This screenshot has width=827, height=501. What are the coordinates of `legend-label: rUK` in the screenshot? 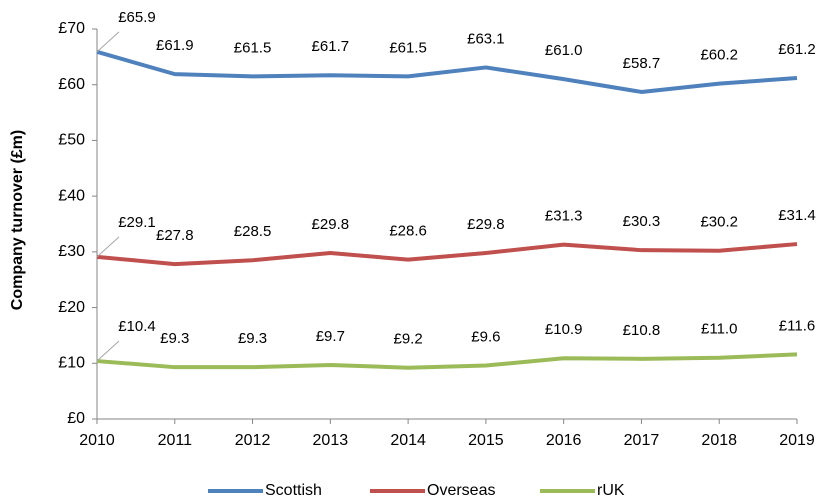 It's located at (611, 490).